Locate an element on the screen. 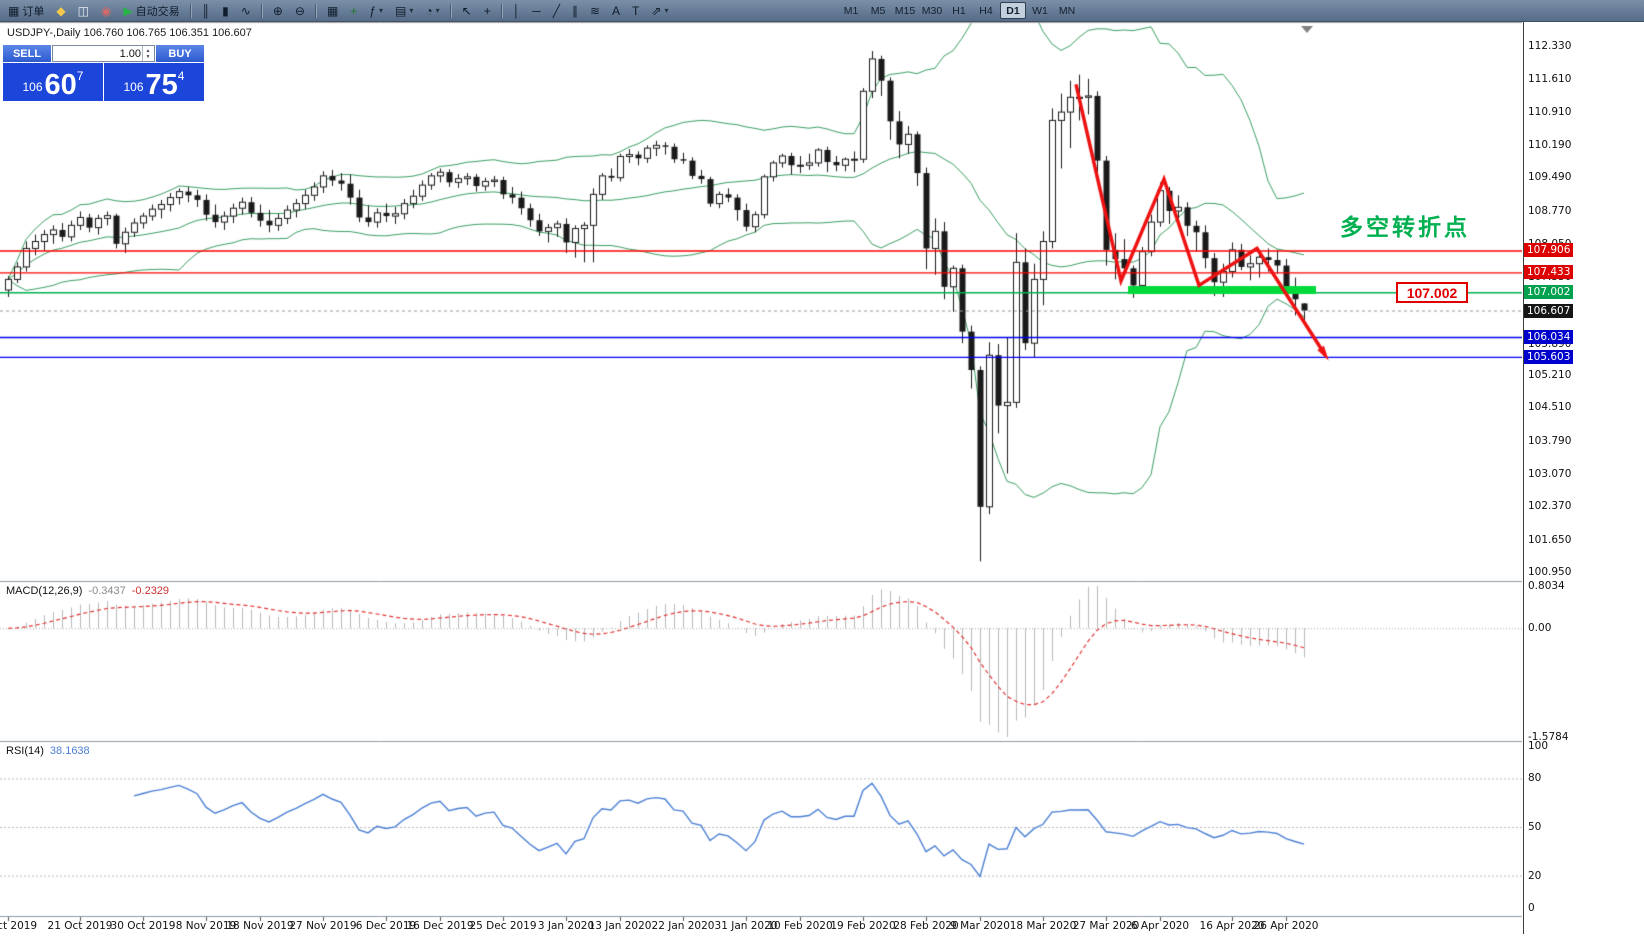 Image resolution: width=1644 pixels, height=948 pixels. periods-icon: ◔ ▾ is located at coordinates (432, 11).